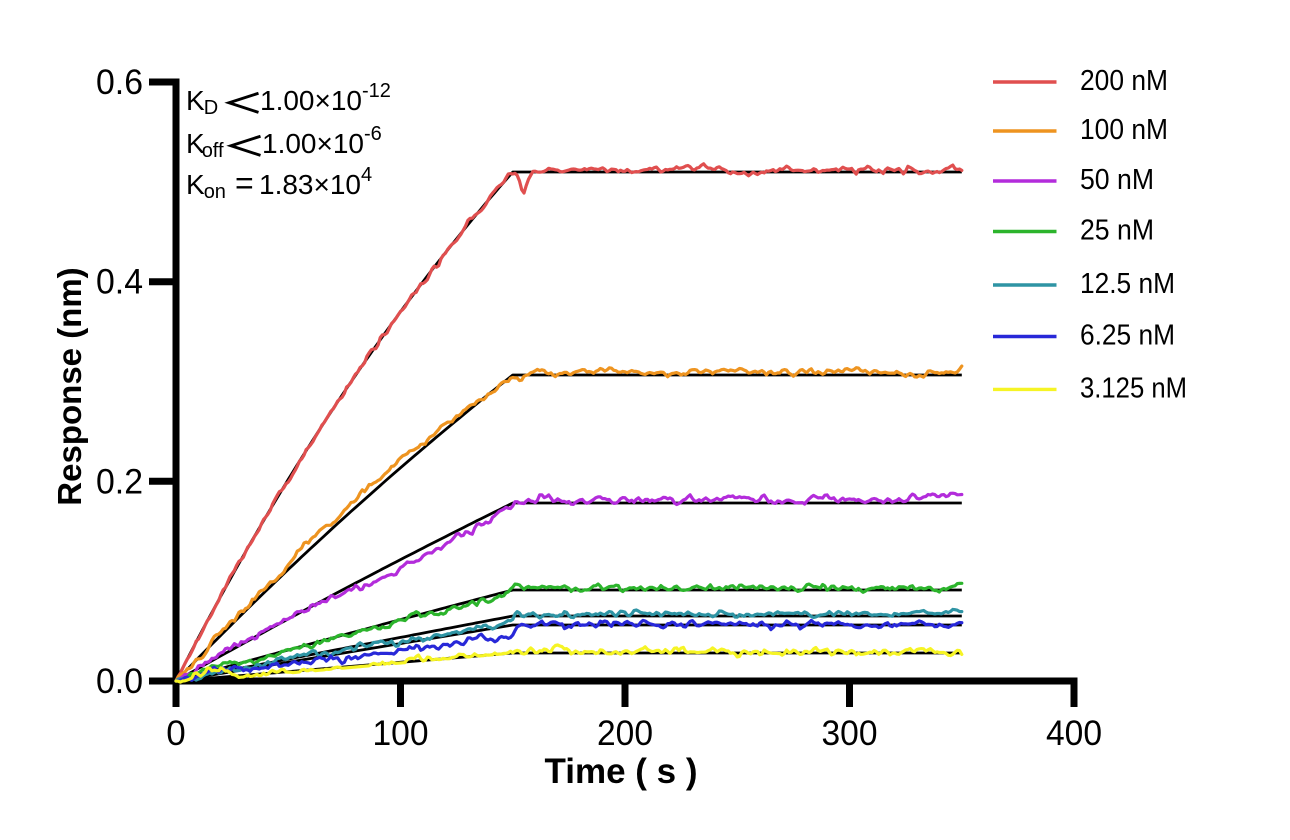 The image size is (1290, 840). Describe the element at coordinates (401, 733) in the screenshot. I see `svg-text: 100` at that location.